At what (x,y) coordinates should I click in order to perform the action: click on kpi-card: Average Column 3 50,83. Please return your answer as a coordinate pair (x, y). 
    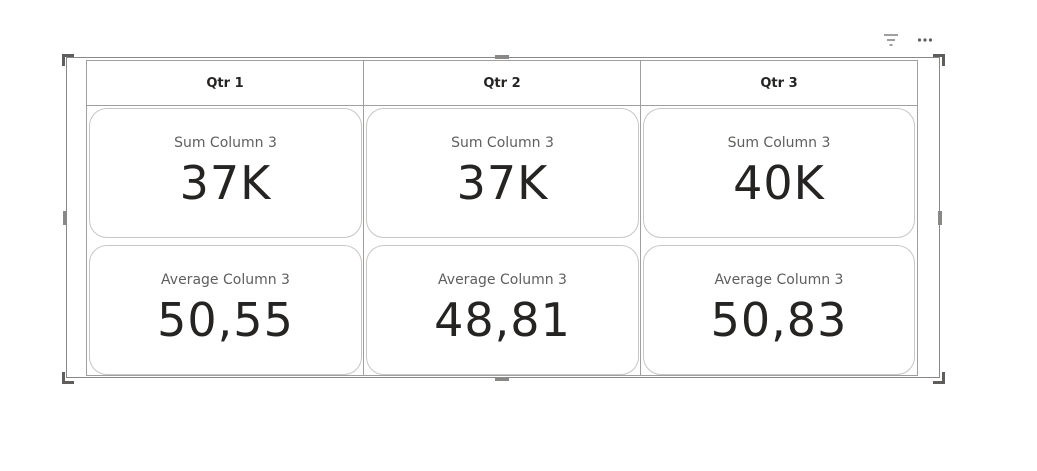
    Looking at the image, I should click on (779, 310).